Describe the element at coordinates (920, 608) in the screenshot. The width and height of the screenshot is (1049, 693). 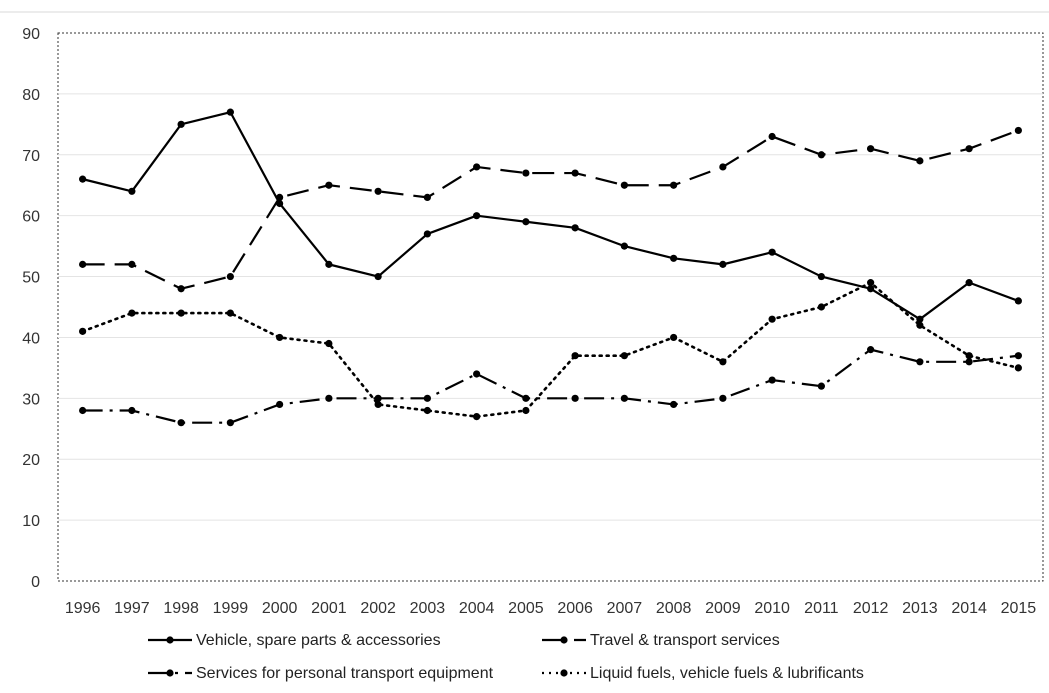
I see `x-tick-label: 2013` at that location.